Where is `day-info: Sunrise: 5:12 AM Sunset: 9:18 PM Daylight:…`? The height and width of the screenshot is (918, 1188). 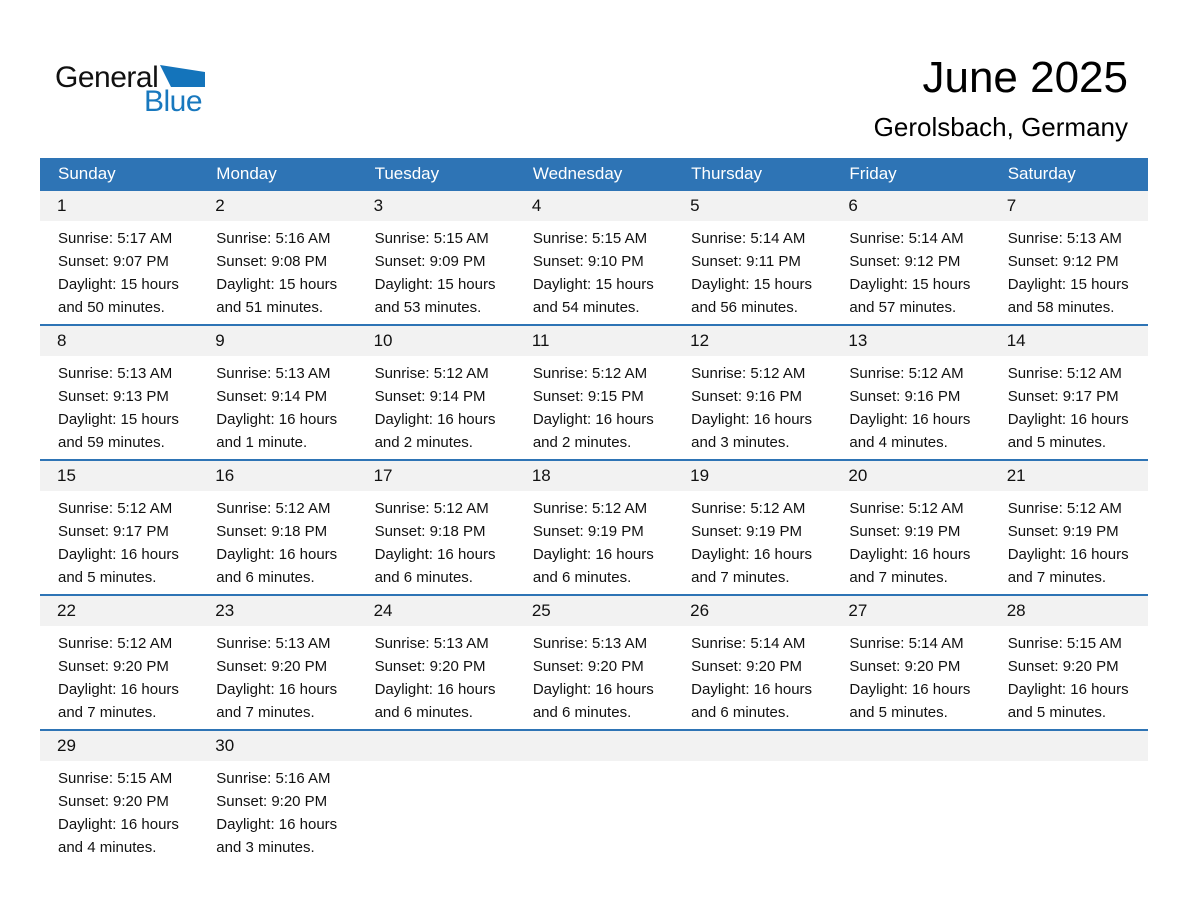
day-info: Sunrise: 5:12 AM Sunset: 9:18 PM Daylight:… is located at coordinates (436, 540).